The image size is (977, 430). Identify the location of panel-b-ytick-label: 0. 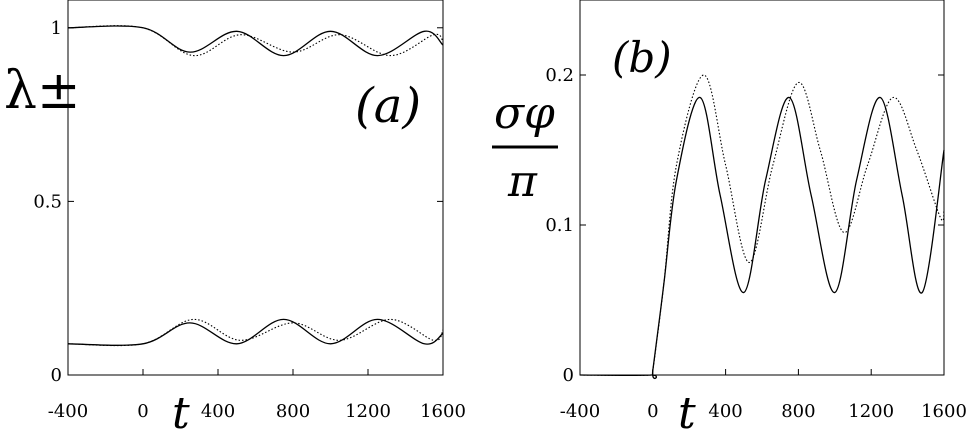
(568, 375).